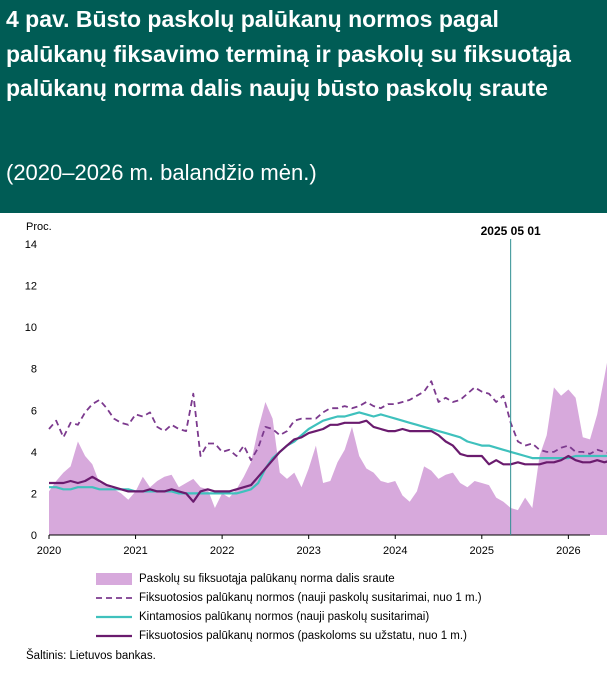 This screenshot has width=607, height=673. Describe the element at coordinates (34, 453) in the screenshot. I see `y-tick-label: 4` at that location.